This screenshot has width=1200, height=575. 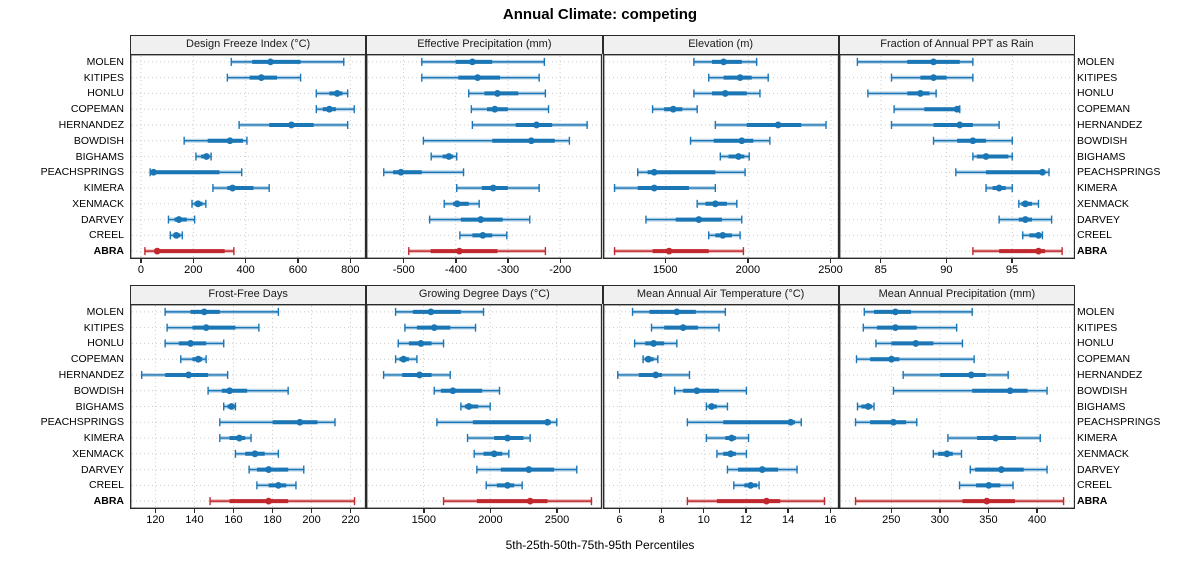 What do you see at coordinates (770, 124) in the screenshot?
I see `percentile-series-hernandez` at bounding box center [770, 124].